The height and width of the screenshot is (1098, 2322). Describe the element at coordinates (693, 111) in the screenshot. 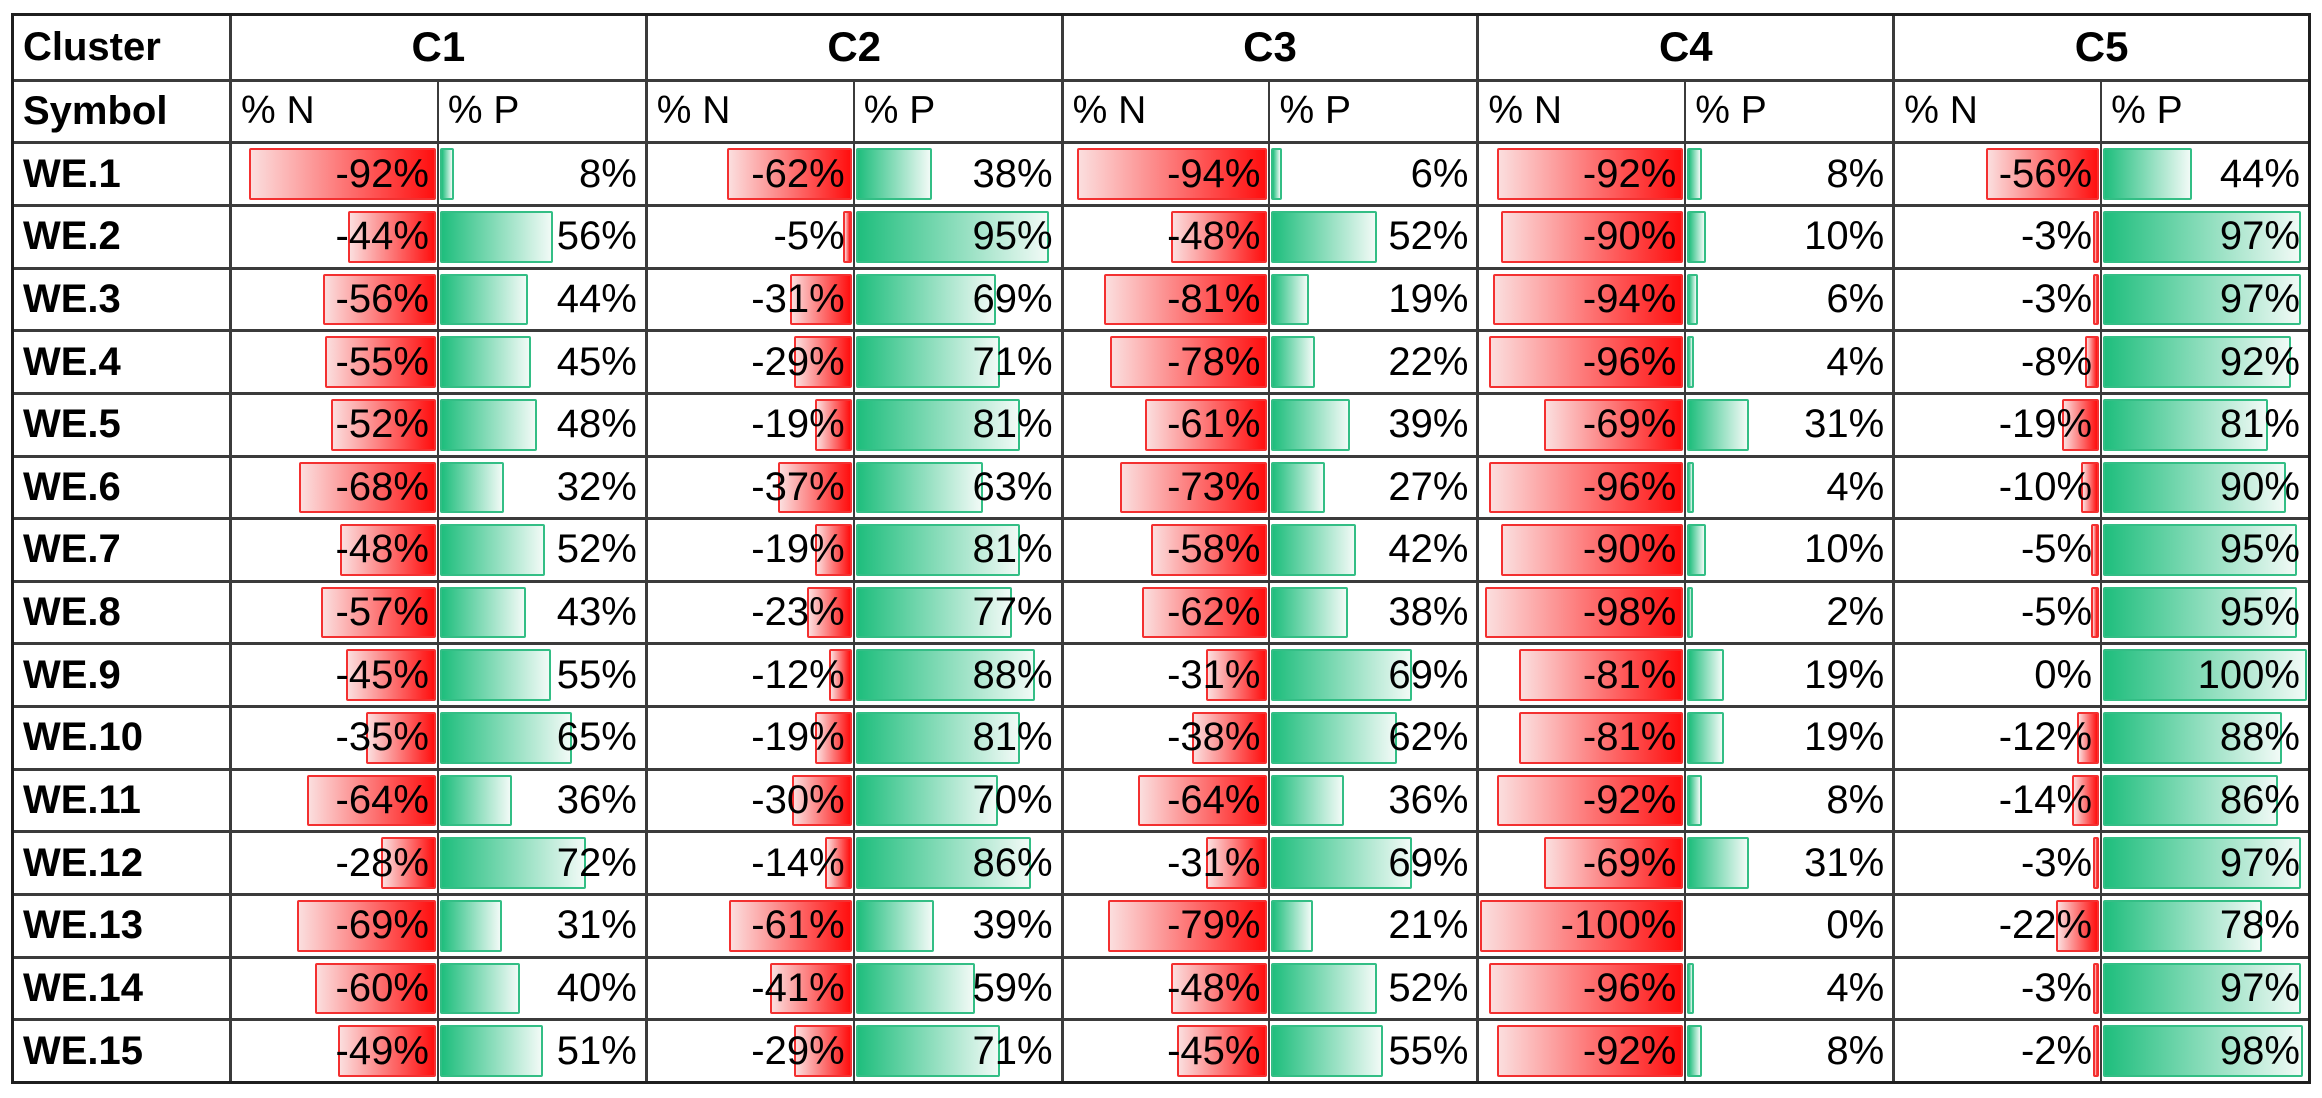

I see `subheader-c2-n-label: % N` at that location.